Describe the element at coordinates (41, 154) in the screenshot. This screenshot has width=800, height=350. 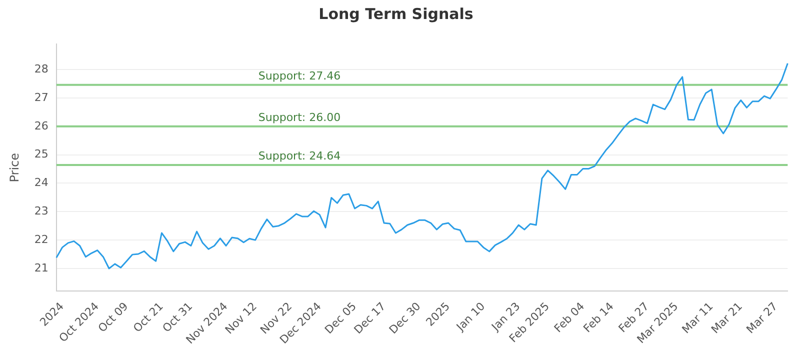
I see `y-tick-label: 25` at that location.